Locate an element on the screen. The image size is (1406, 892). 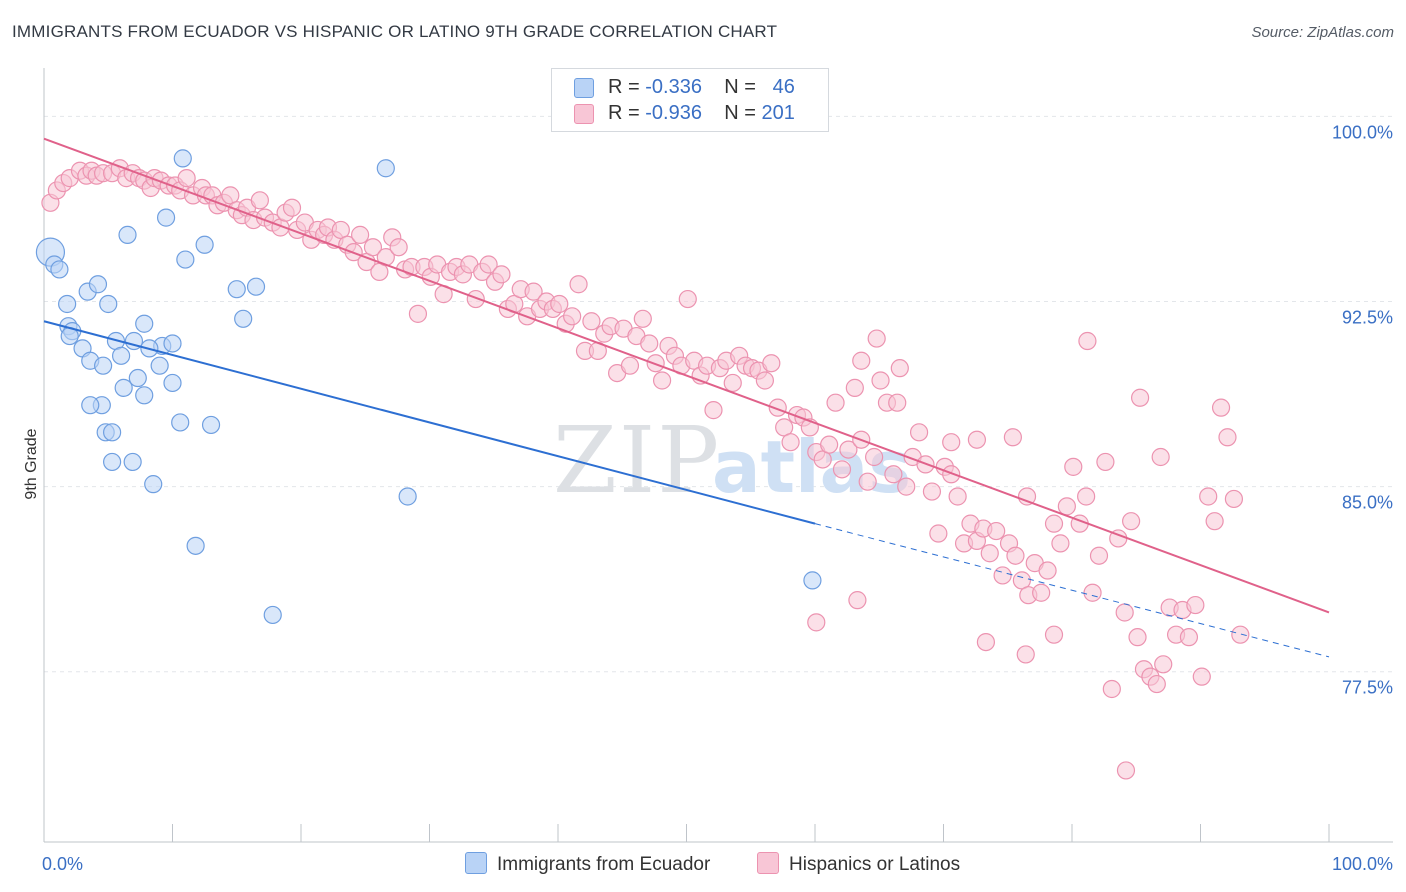
bottom-legend-label: Hispanics or Latinos is located at coordinates (875, 864).